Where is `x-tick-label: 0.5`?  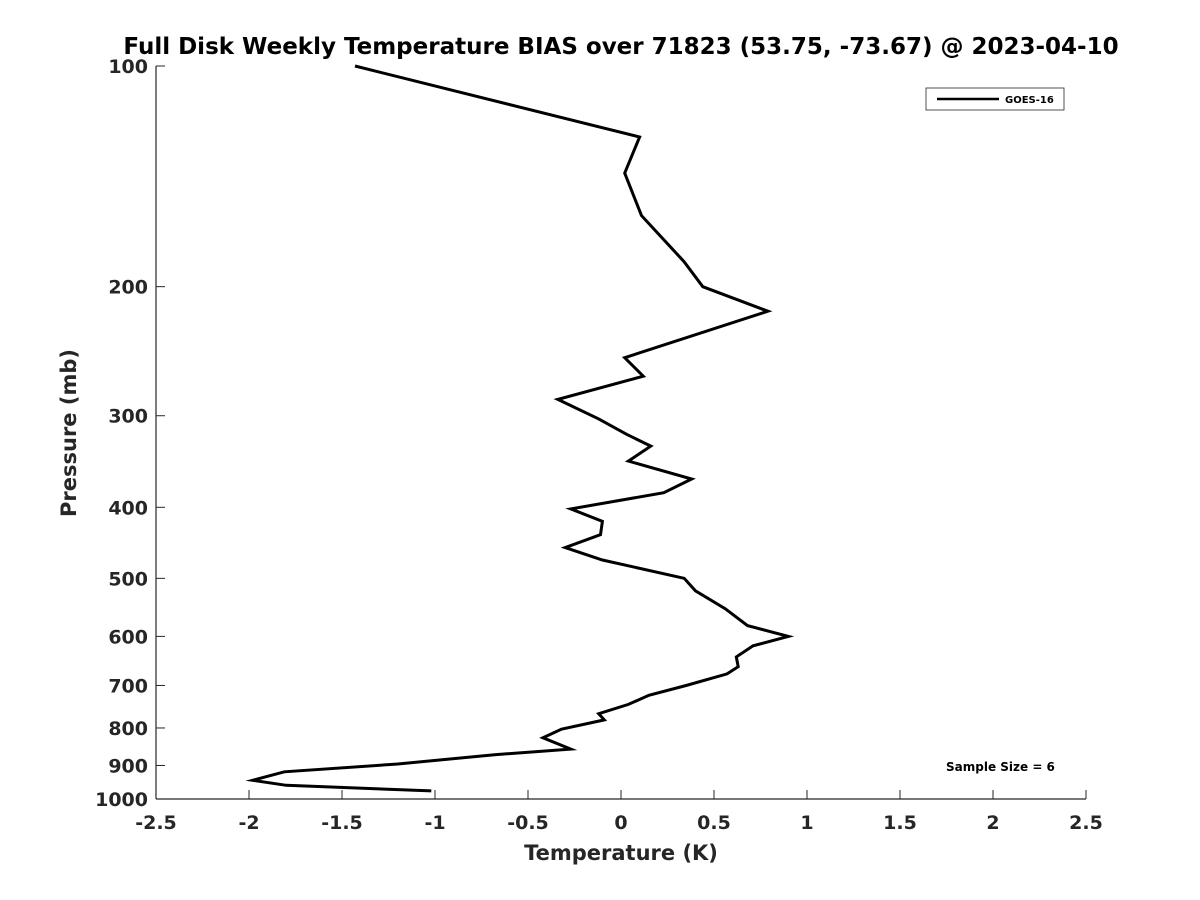 x-tick-label: 0.5 is located at coordinates (714, 823).